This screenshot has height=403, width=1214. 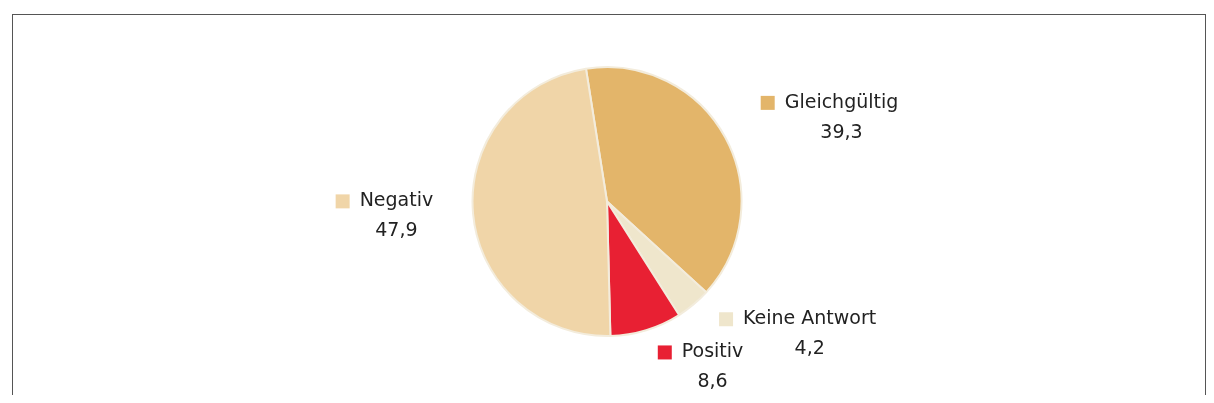 What do you see at coordinates (396, 199) in the screenshot?
I see `legend-label: Negativ` at bounding box center [396, 199].